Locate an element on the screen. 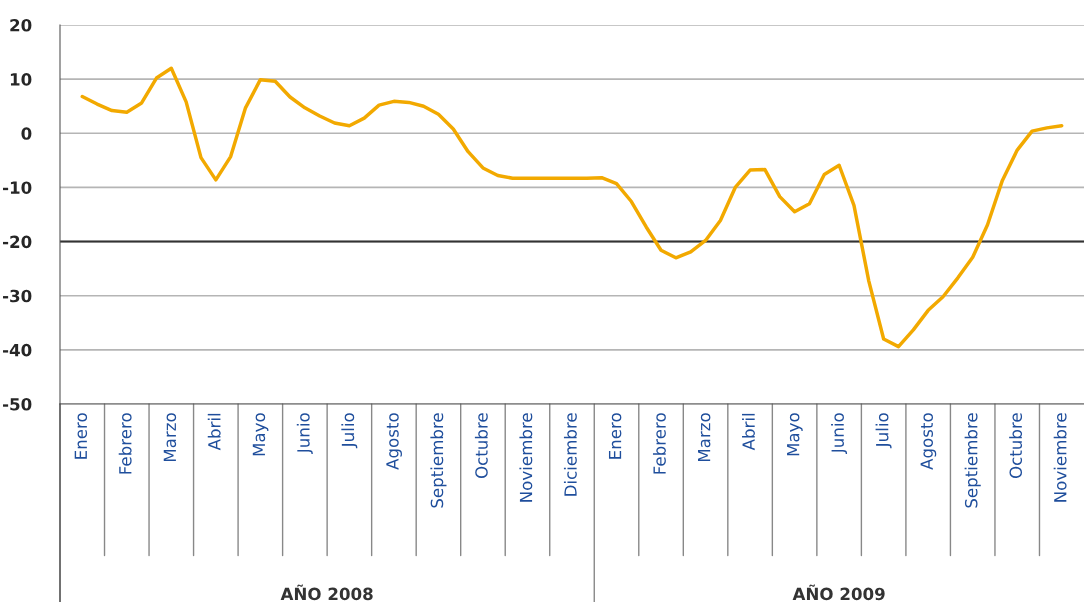  y-tick-label: -20 is located at coordinates (17, 242).